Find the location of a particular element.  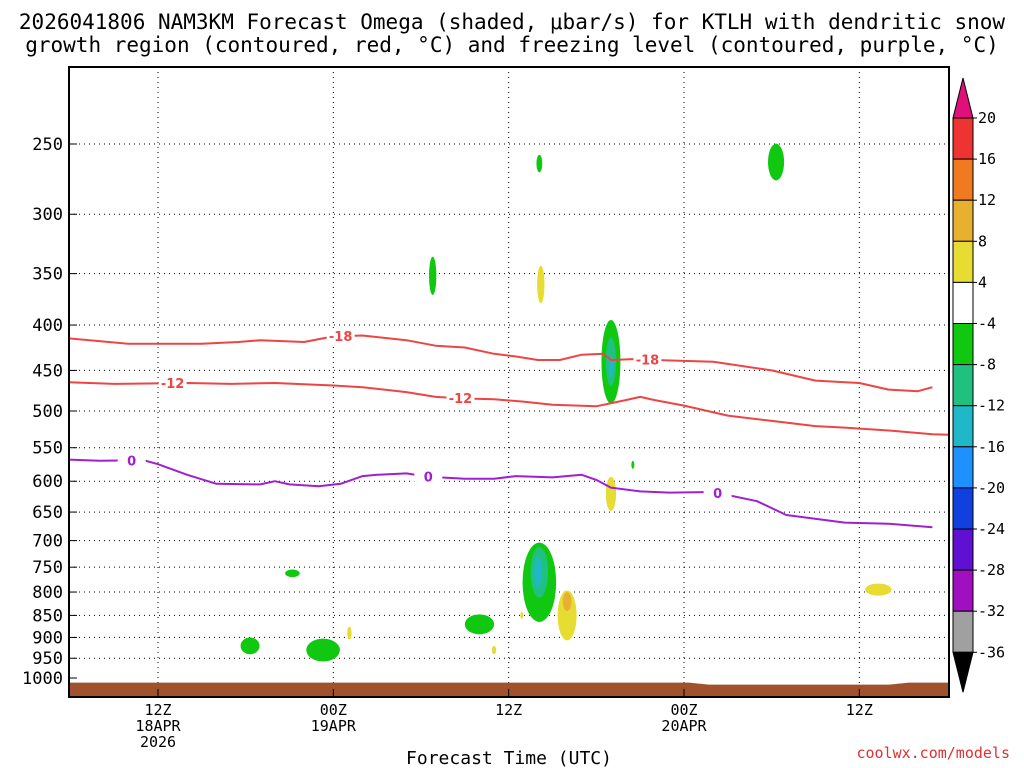

contour-line--12 is located at coordinates (509, 408).